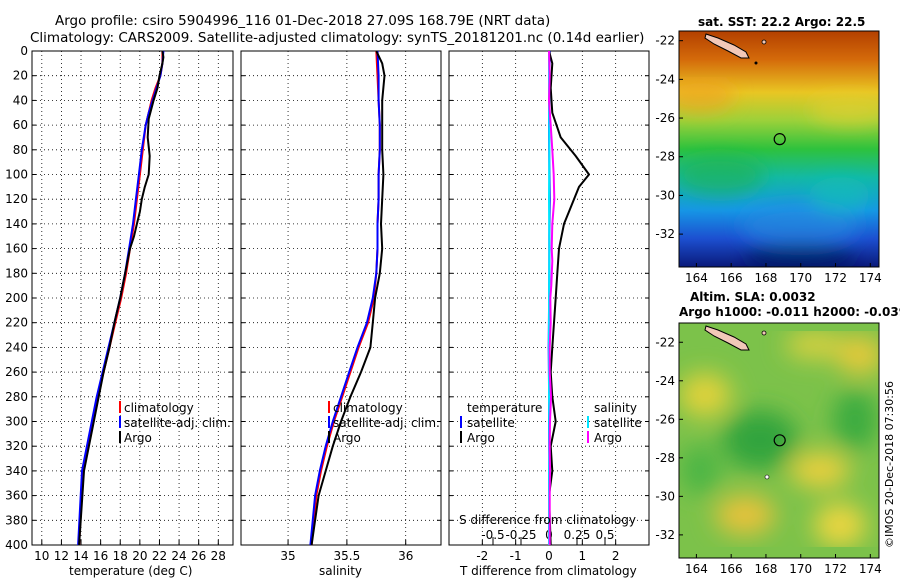 Image resolution: width=900 pixels, height=580 pixels. Describe the element at coordinates (547, 520) in the screenshot. I see `s-difference-axis-label: S difference from climatology` at that location.